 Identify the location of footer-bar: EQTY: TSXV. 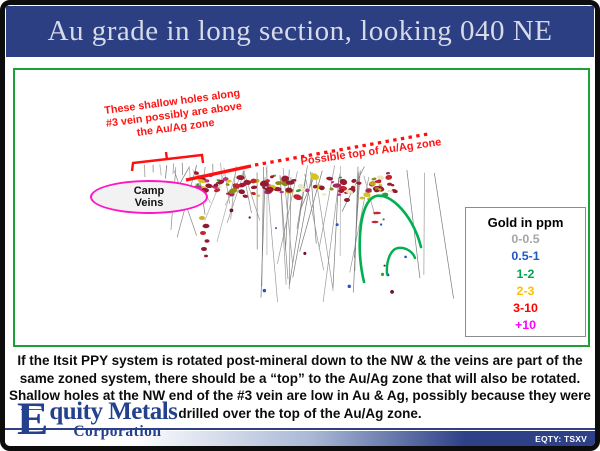
(300, 438).